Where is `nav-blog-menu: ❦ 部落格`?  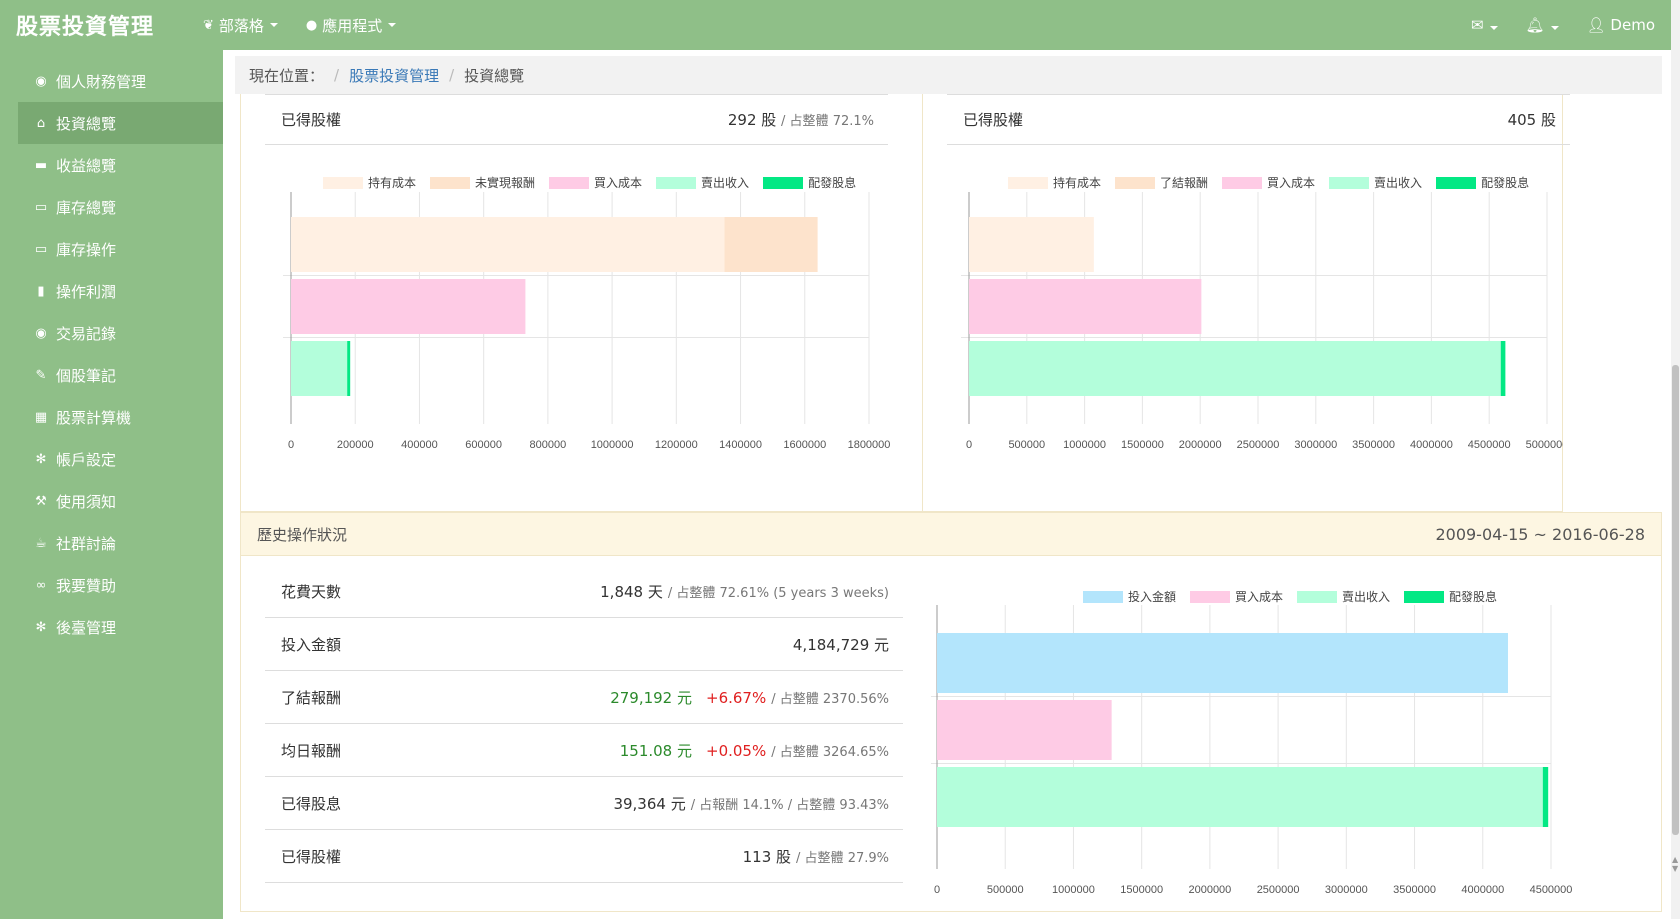 nav-blog-menu: ❦ 部落格 is located at coordinates (240, 25).